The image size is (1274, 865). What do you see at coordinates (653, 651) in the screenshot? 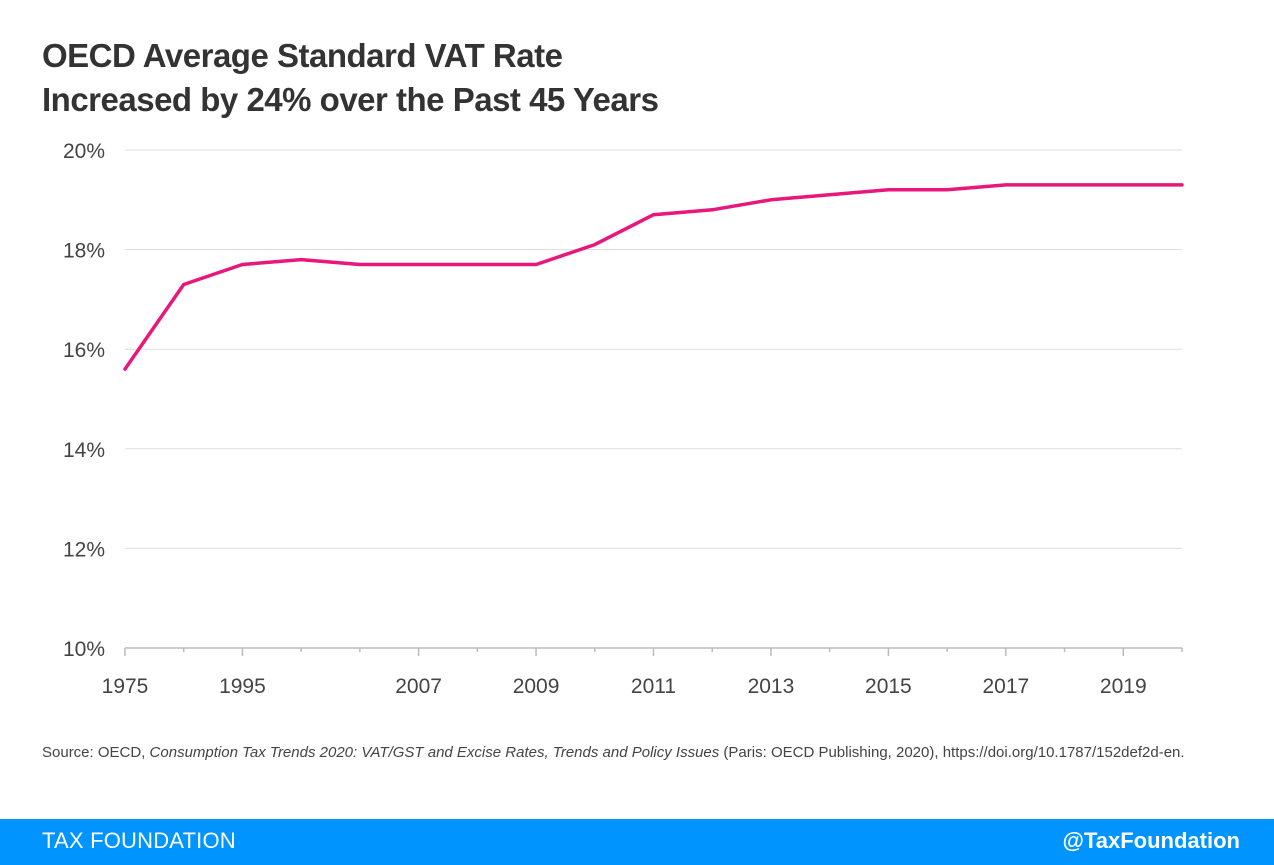
I see `x-axis` at bounding box center [653, 651].